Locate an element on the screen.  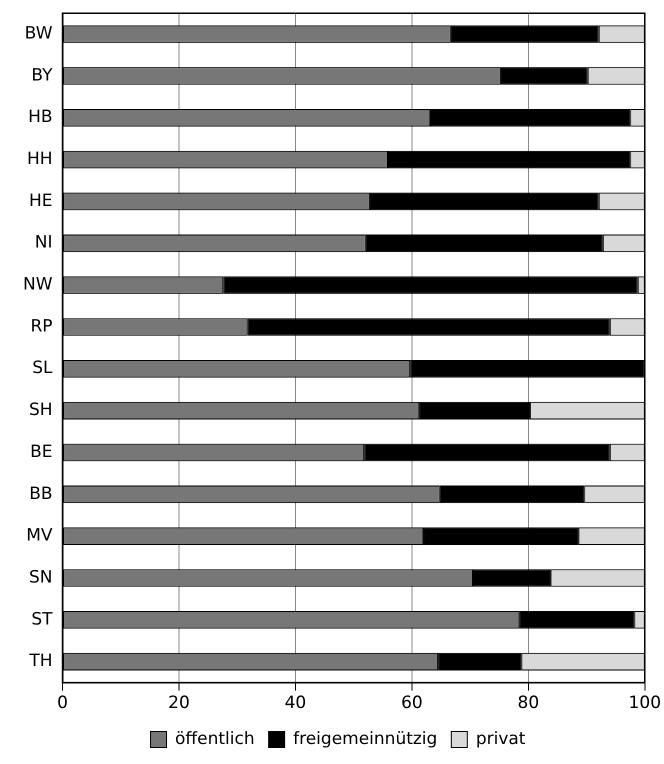
x-tick-label: 0 is located at coordinates (62, 703).